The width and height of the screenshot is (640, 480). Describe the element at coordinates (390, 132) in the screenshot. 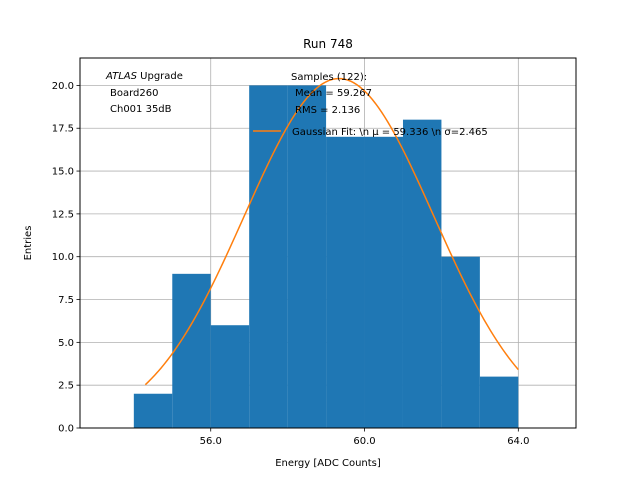

I see `legend-fit-label: Gaussian Fit: \n μ = 59.336 \n σ=2.465` at that location.